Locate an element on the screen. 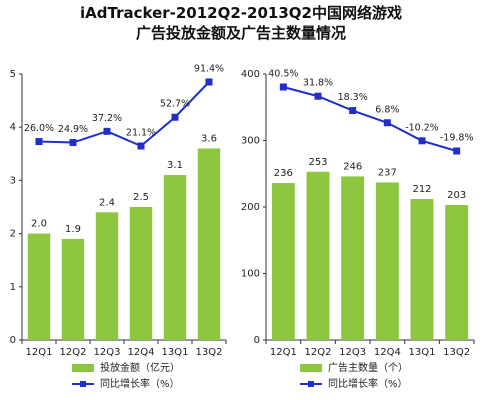 The height and width of the screenshot is (400, 482). bar-value-label: 253 is located at coordinates (317, 162).